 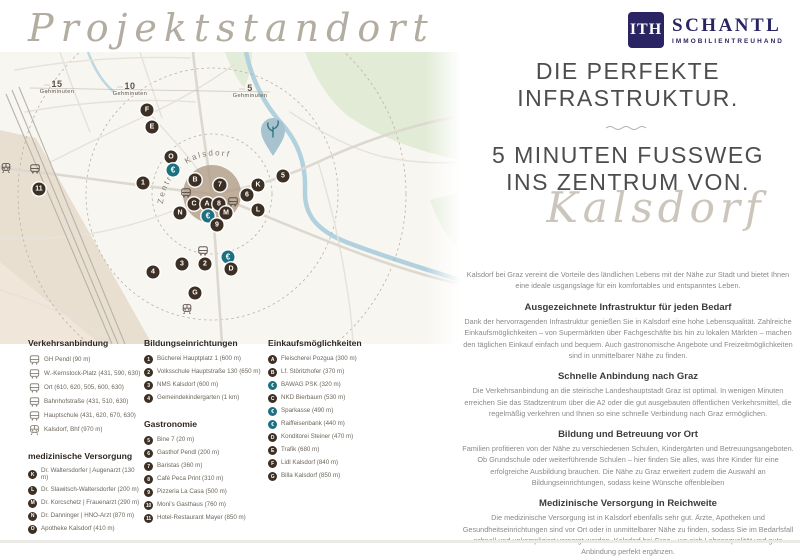 I want to click on legend-item-label: Moni's Gasthaus (760 m), so click(x=191, y=505).